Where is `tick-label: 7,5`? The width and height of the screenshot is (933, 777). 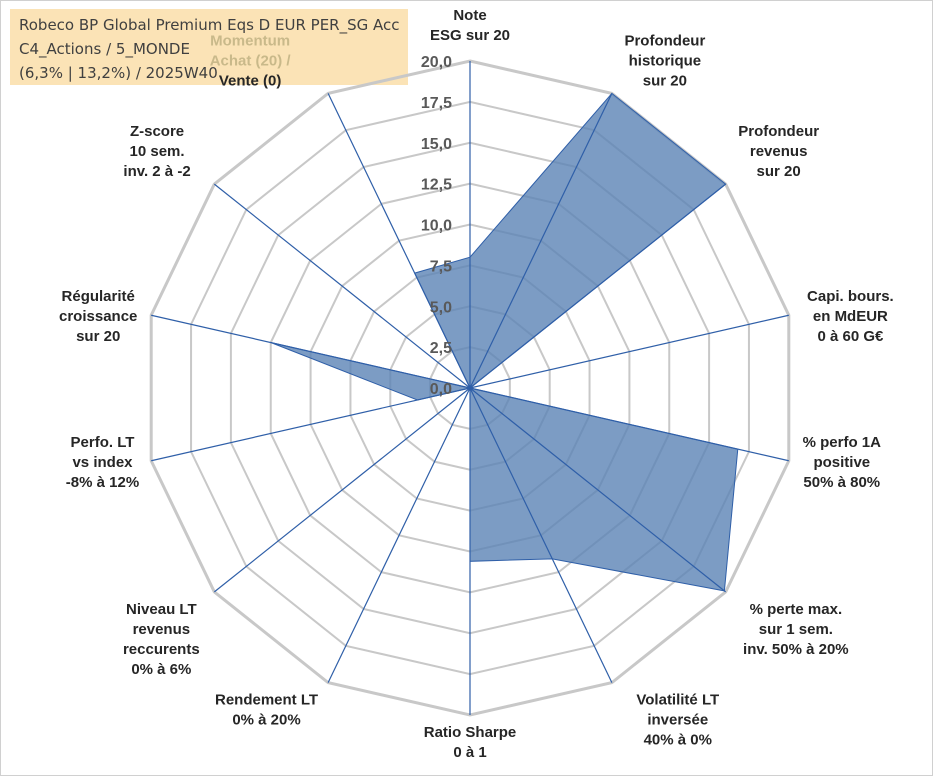 tick-label: 7,5 is located at coordinates (441, 266).